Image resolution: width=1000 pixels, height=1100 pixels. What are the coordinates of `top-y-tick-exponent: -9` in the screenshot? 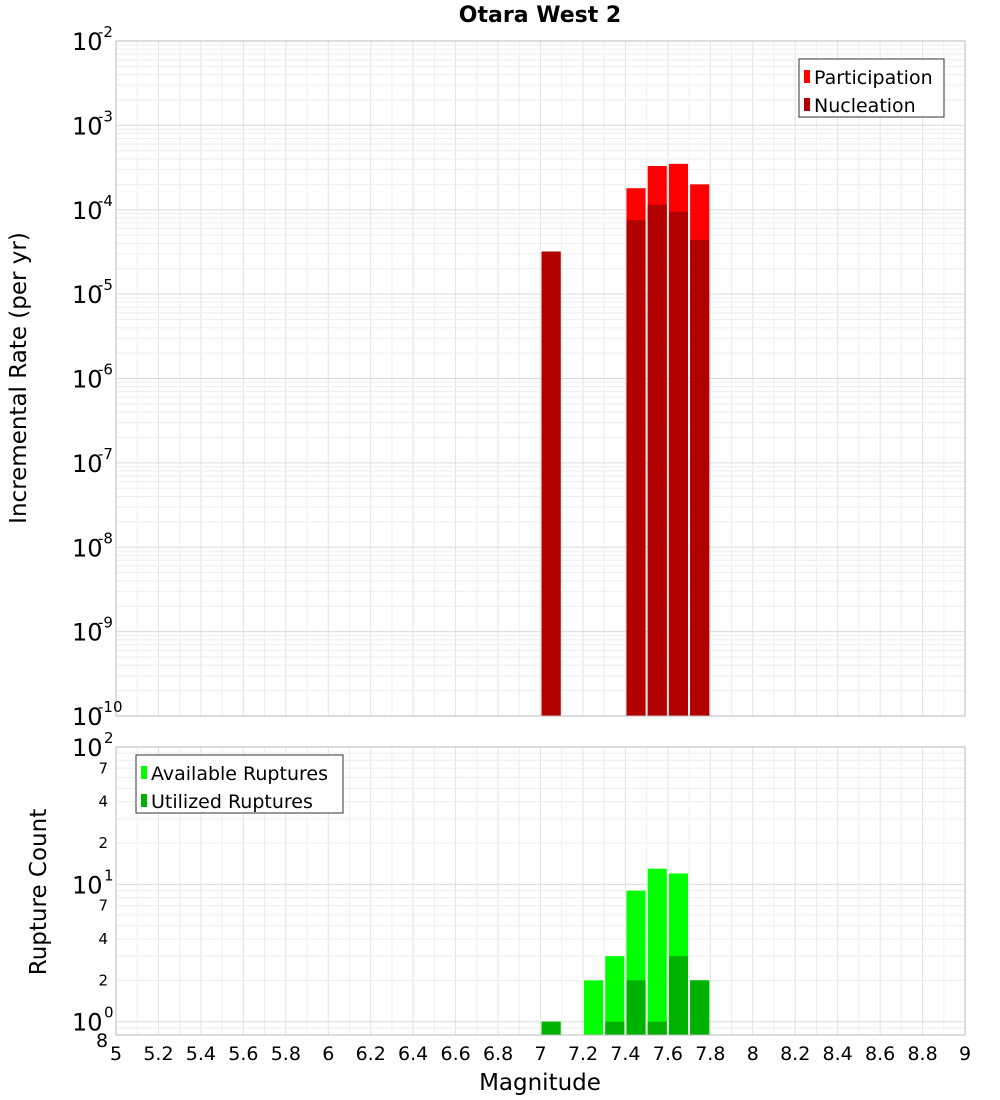 It's located at (105, 623).